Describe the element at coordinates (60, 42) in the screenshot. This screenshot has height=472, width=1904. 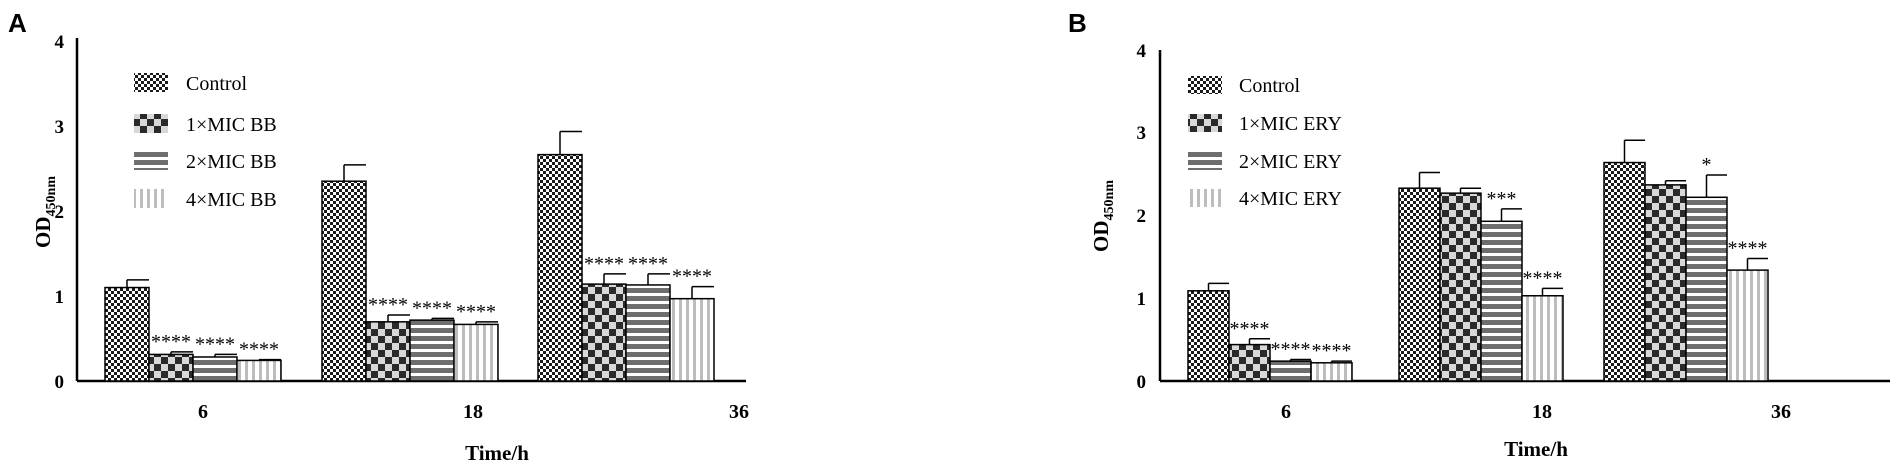
I see `panel-a-ytick-label-4: 4` at that location.